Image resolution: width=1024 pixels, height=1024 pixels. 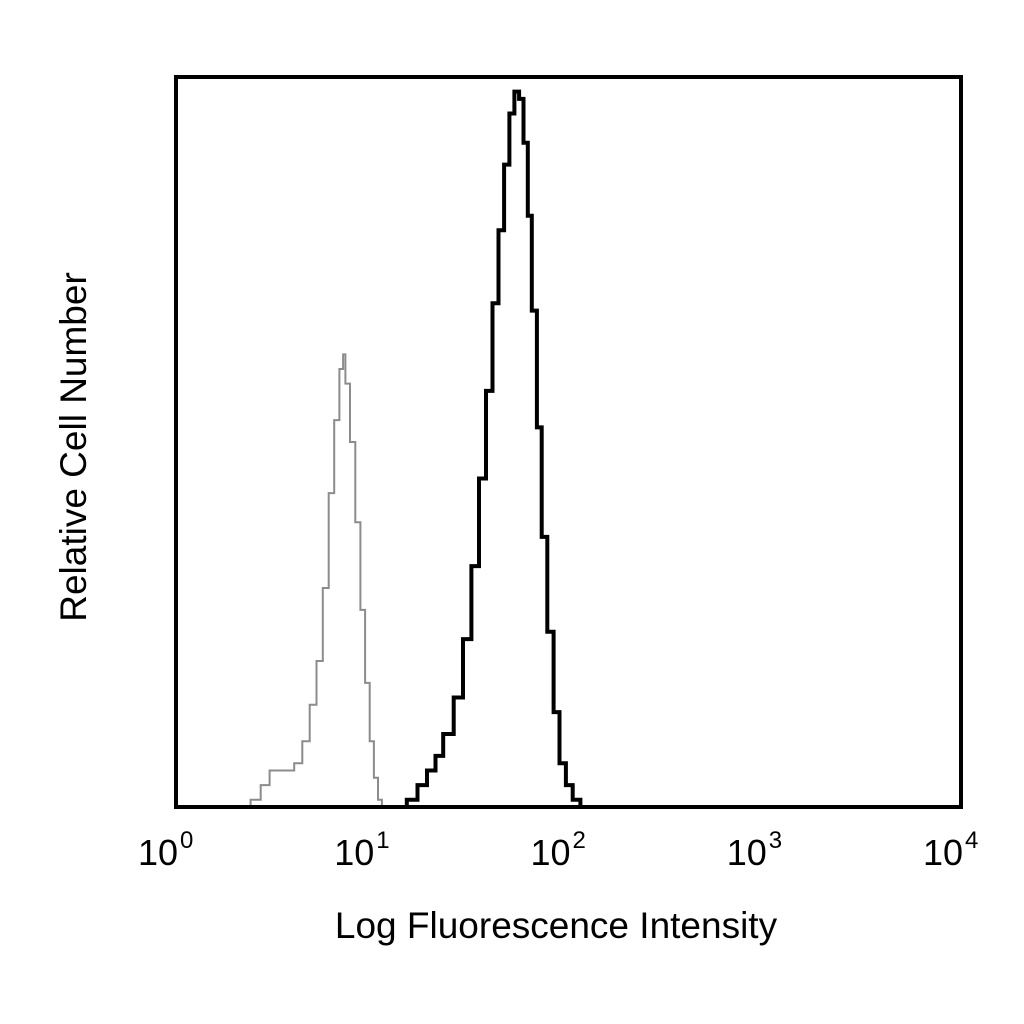 What do you see at coordinates (579, 840) in the screenshot?
I see `x-tick-exponent: 2` at bounding box center [579, 840].